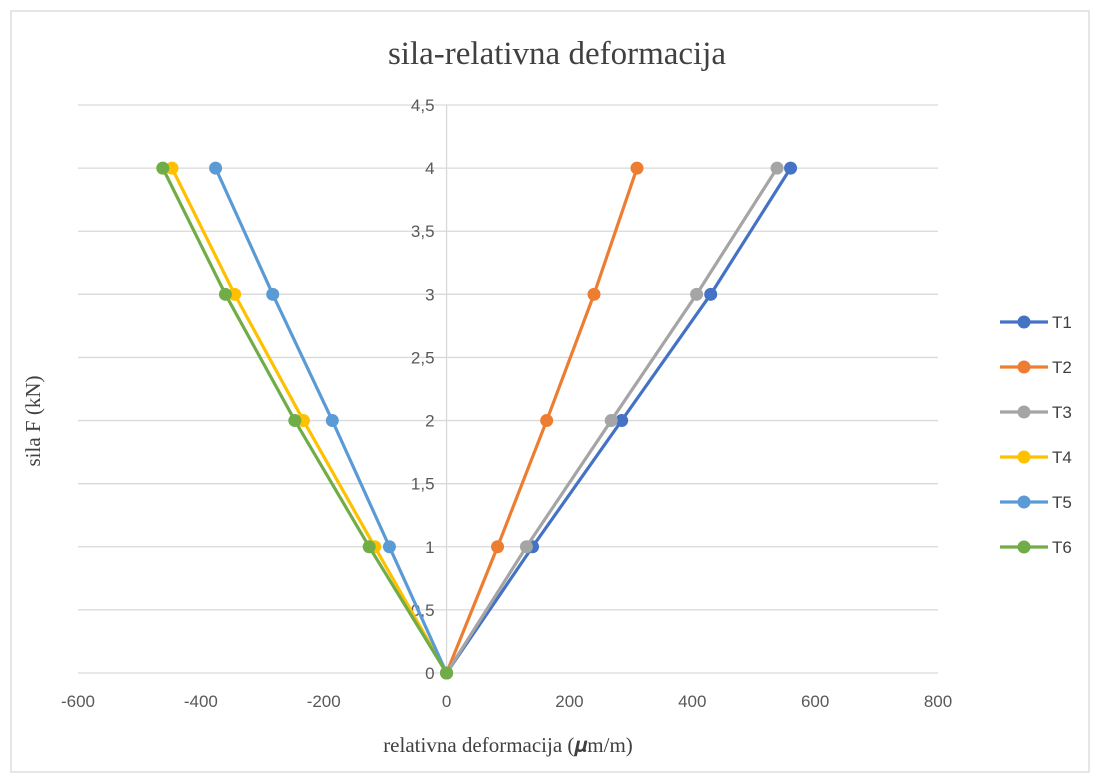  Describe the element at coordinates (1062, 502) in the screenshot. I see `legend-label: T5` at that location.